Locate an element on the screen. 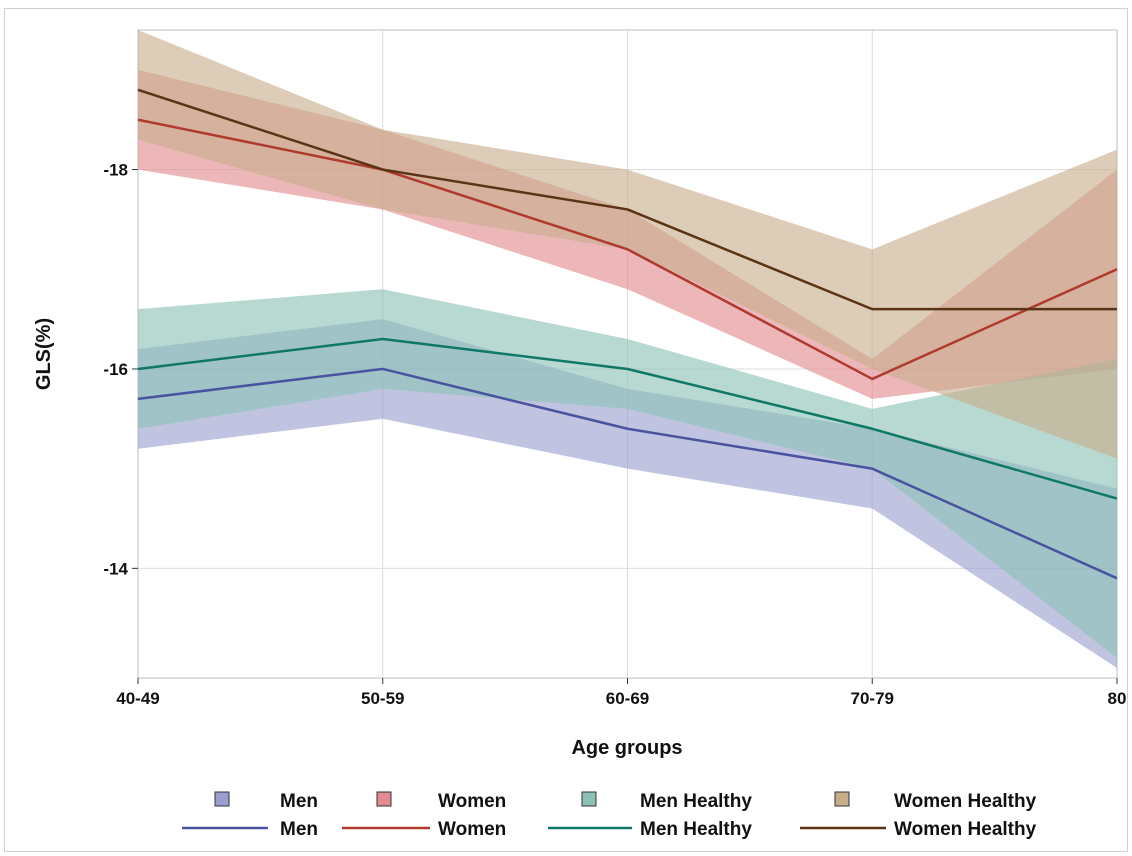 The image size is (1132, 856). y-axis-title: GLS(%) is located at coordinates (44, 354).